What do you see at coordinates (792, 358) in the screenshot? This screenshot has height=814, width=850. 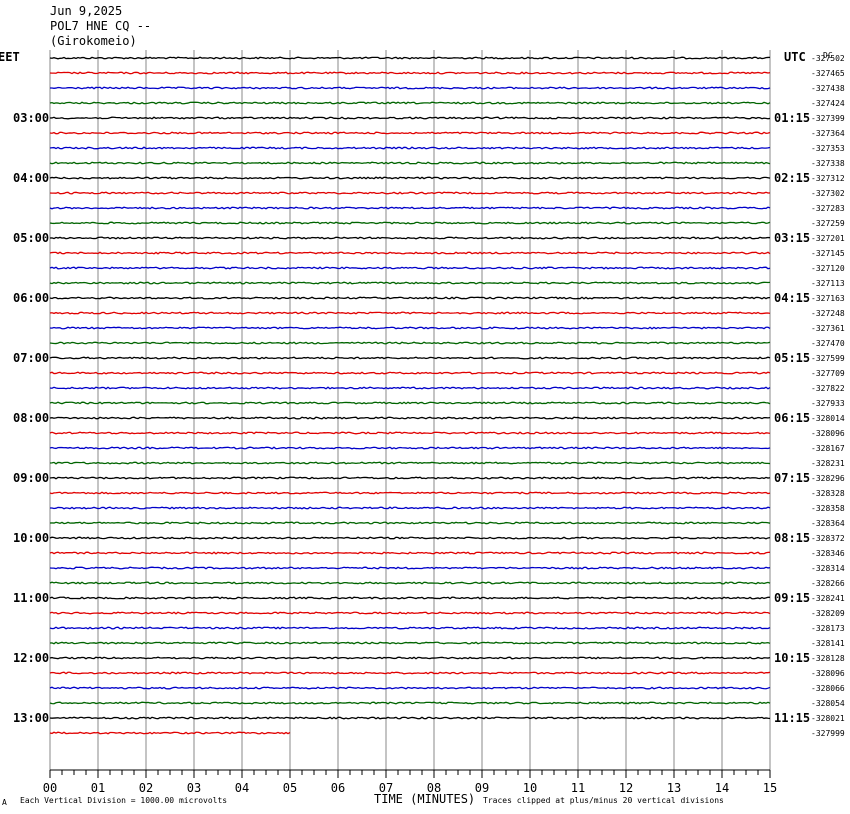 I see `hour-label-right: 05:15` at bounding box center [792, 358].